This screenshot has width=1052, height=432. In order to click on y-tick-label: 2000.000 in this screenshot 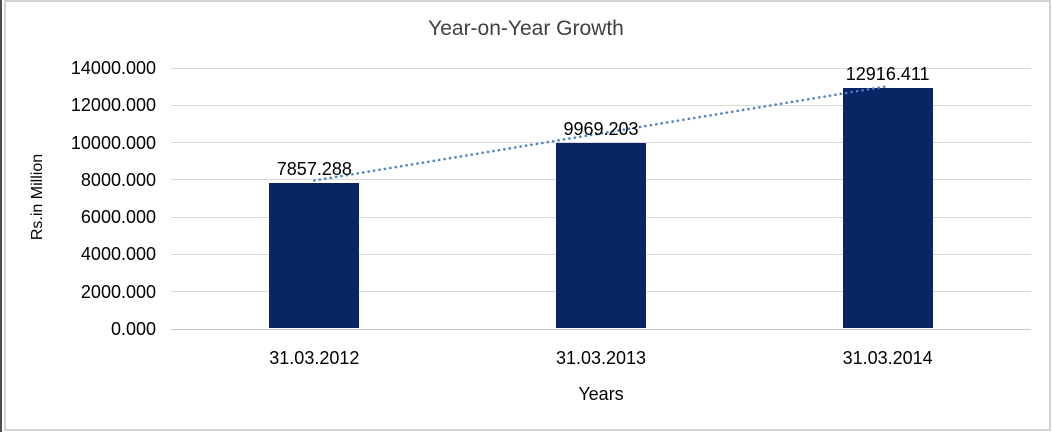, I will do `click(118, 291)`.